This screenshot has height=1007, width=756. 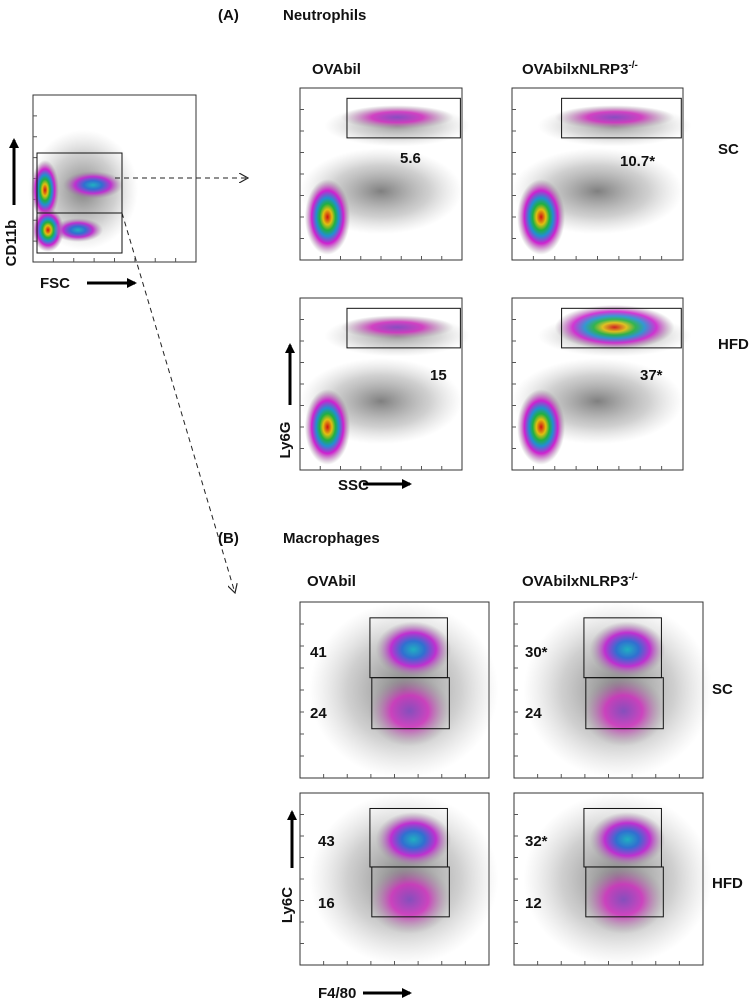 I want to click on gate-value: 41, so click(x=318, y=652).